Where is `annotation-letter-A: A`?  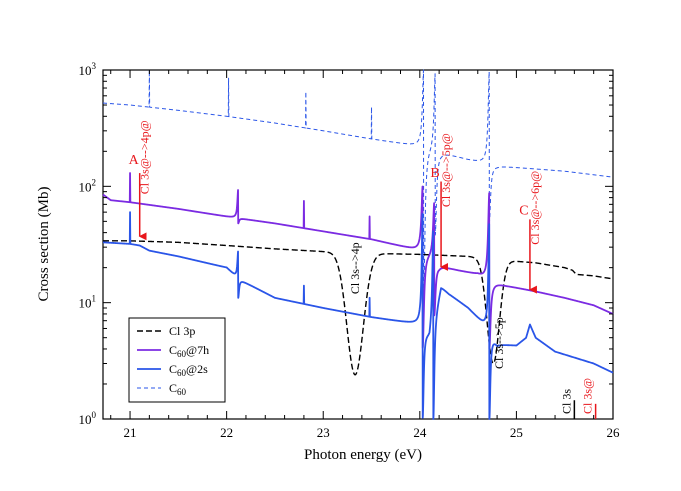 annotation-letter-A: A is located at coordinates (134, 160).